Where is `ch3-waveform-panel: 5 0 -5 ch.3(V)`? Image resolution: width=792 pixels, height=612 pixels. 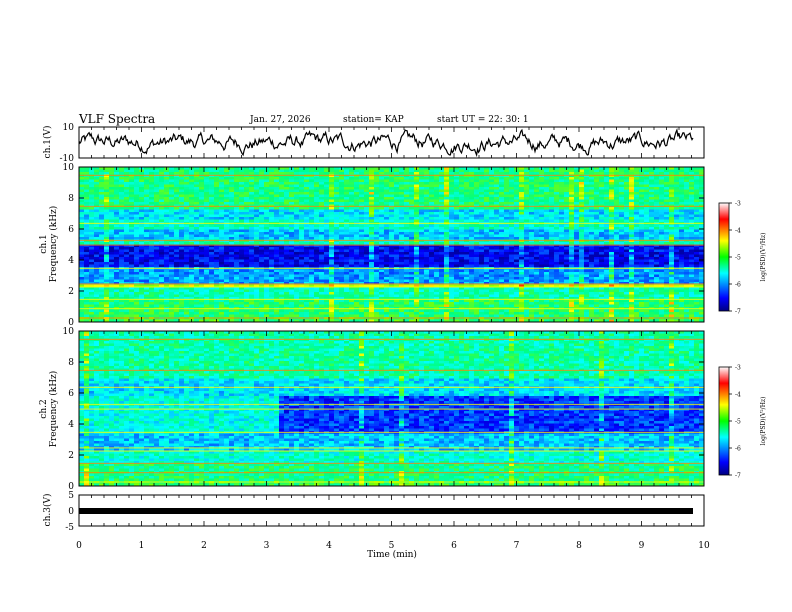 ch3-waveform-panel: 5 0 -5 ch.3(V) is located at coordinates (373, 512).